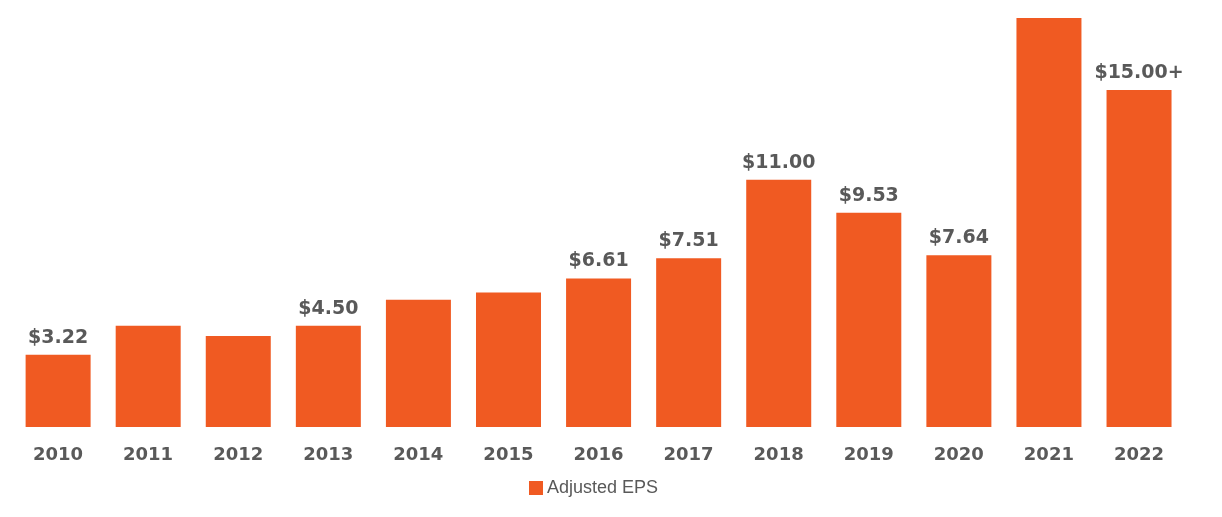 The image size is (1222, 517). What do you see at coordinates (602, 487) in the screenshot?
I see `legend-label: Adjusted EPS` at bounding box center [602, 487].